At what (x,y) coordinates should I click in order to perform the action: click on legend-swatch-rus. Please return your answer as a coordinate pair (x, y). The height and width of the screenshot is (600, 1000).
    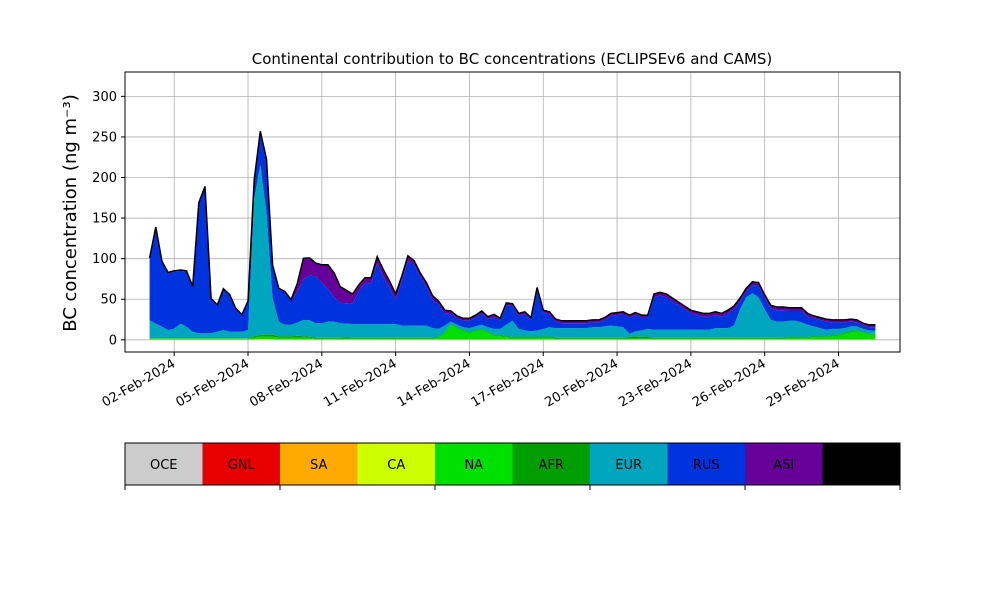
    Looking at the image, I should click on (706, 464).